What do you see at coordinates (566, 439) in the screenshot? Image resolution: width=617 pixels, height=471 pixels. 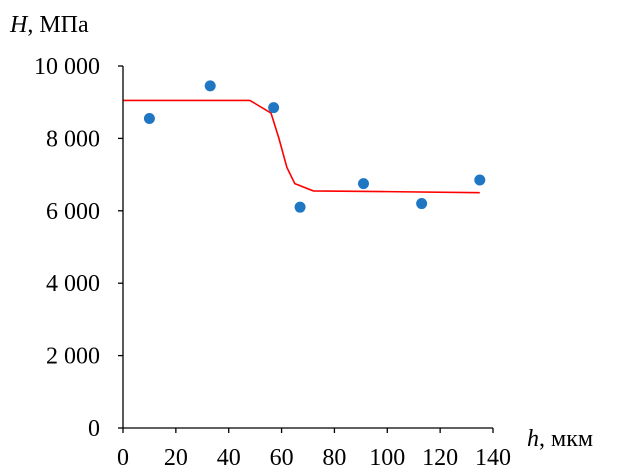 I see `x-axis-title-unit: , мкм` at bounding box center [566, 439].